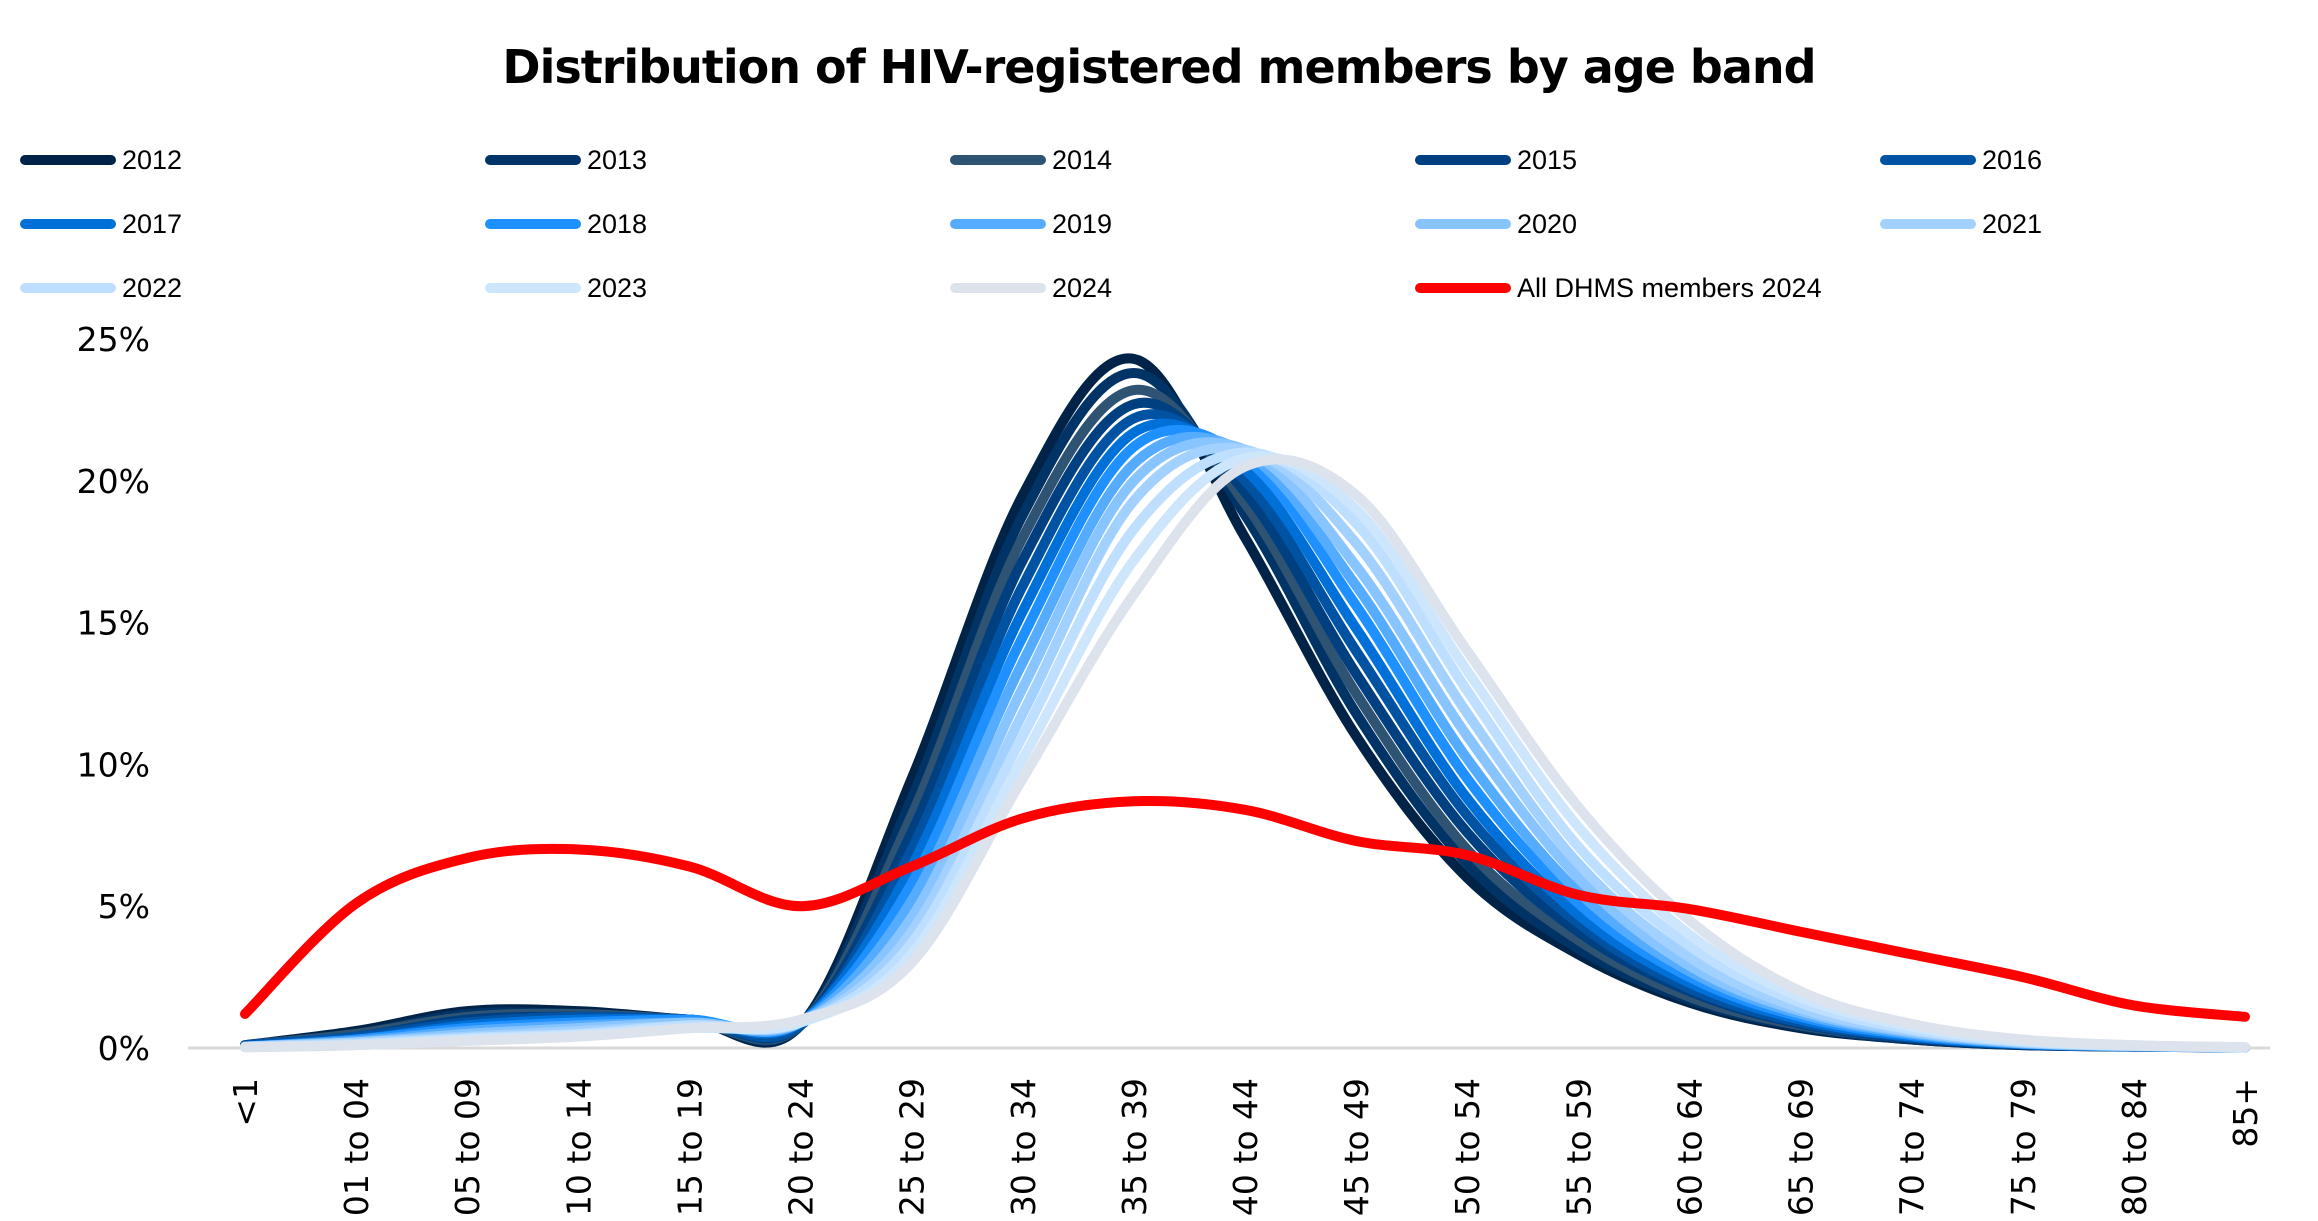 This screenshot has width=2318, height=1221. Describe the element at coordinates (1023, 1147) in the screenshot. I see `x-tick-label: 30 to 34` at that location.